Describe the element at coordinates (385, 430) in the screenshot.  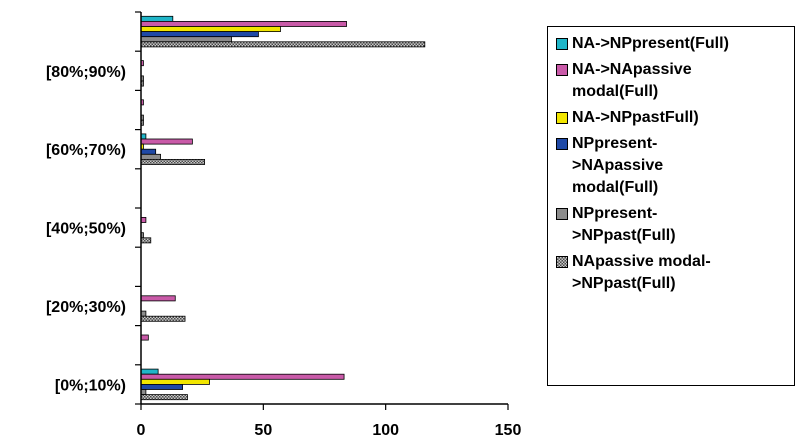
I see `x-tick-label-2: 100` at that location.